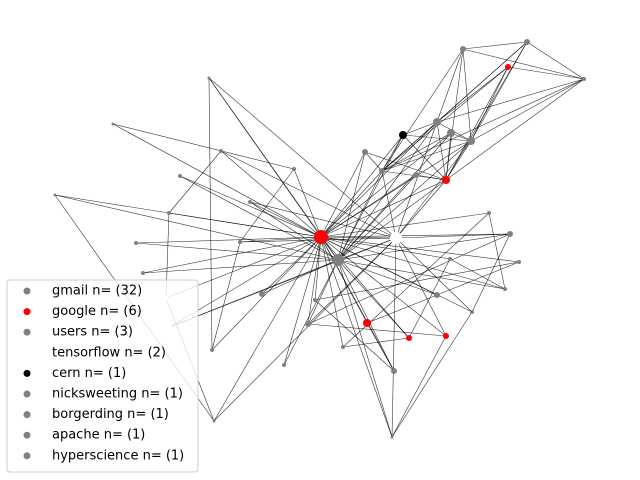 The width and height of the screenshot is (640, 480). Describe the element at coordinates (118, 455) in the screenshot. I see `legend-label: hyperscience n= (1)` at that location.